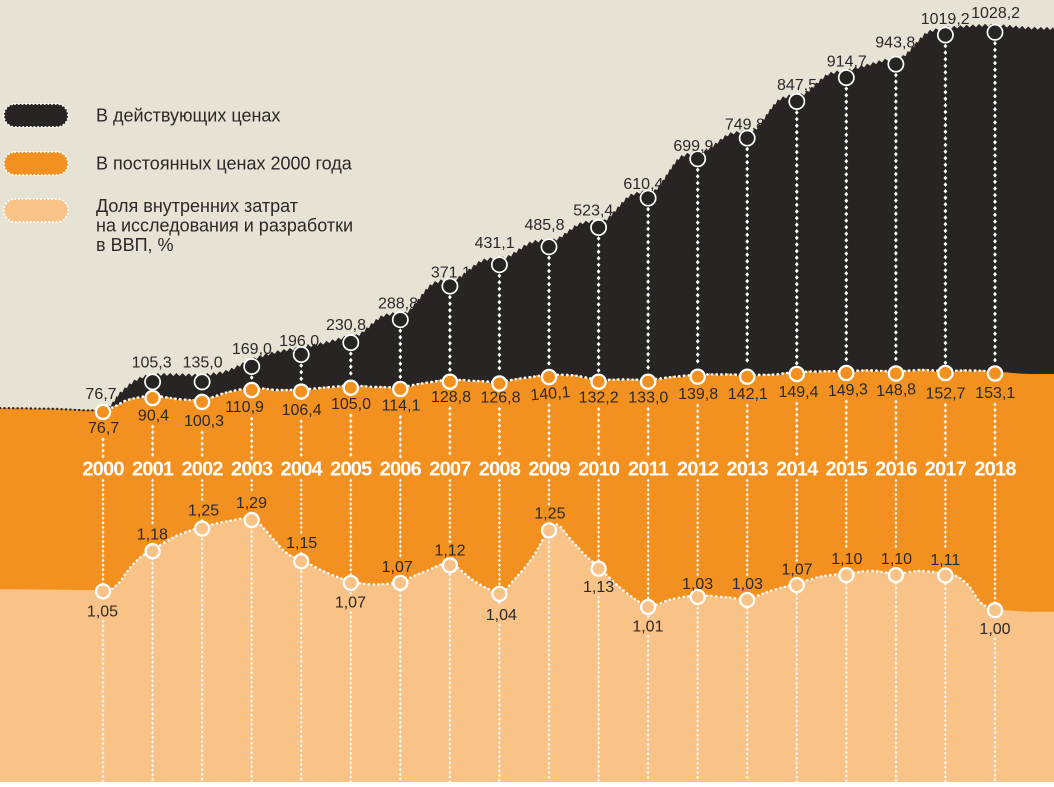 Image resolution: width=1054 pixels, height=787 pixels. I want to click on svg-text: 431,1, so click(495, 243).